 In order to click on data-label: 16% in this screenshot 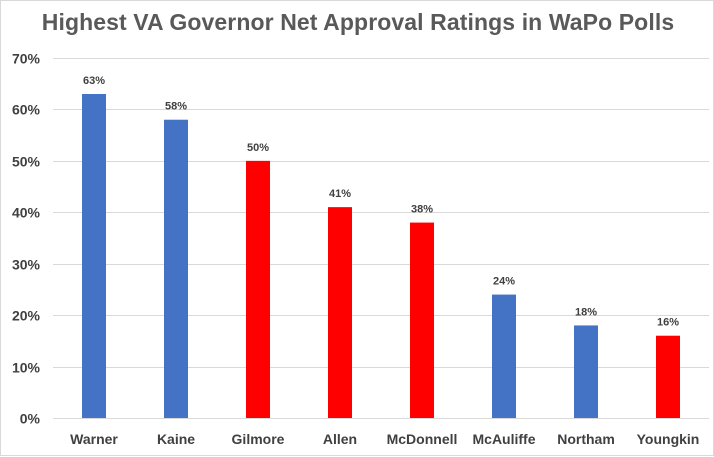, I will do `click(668, 323)`.